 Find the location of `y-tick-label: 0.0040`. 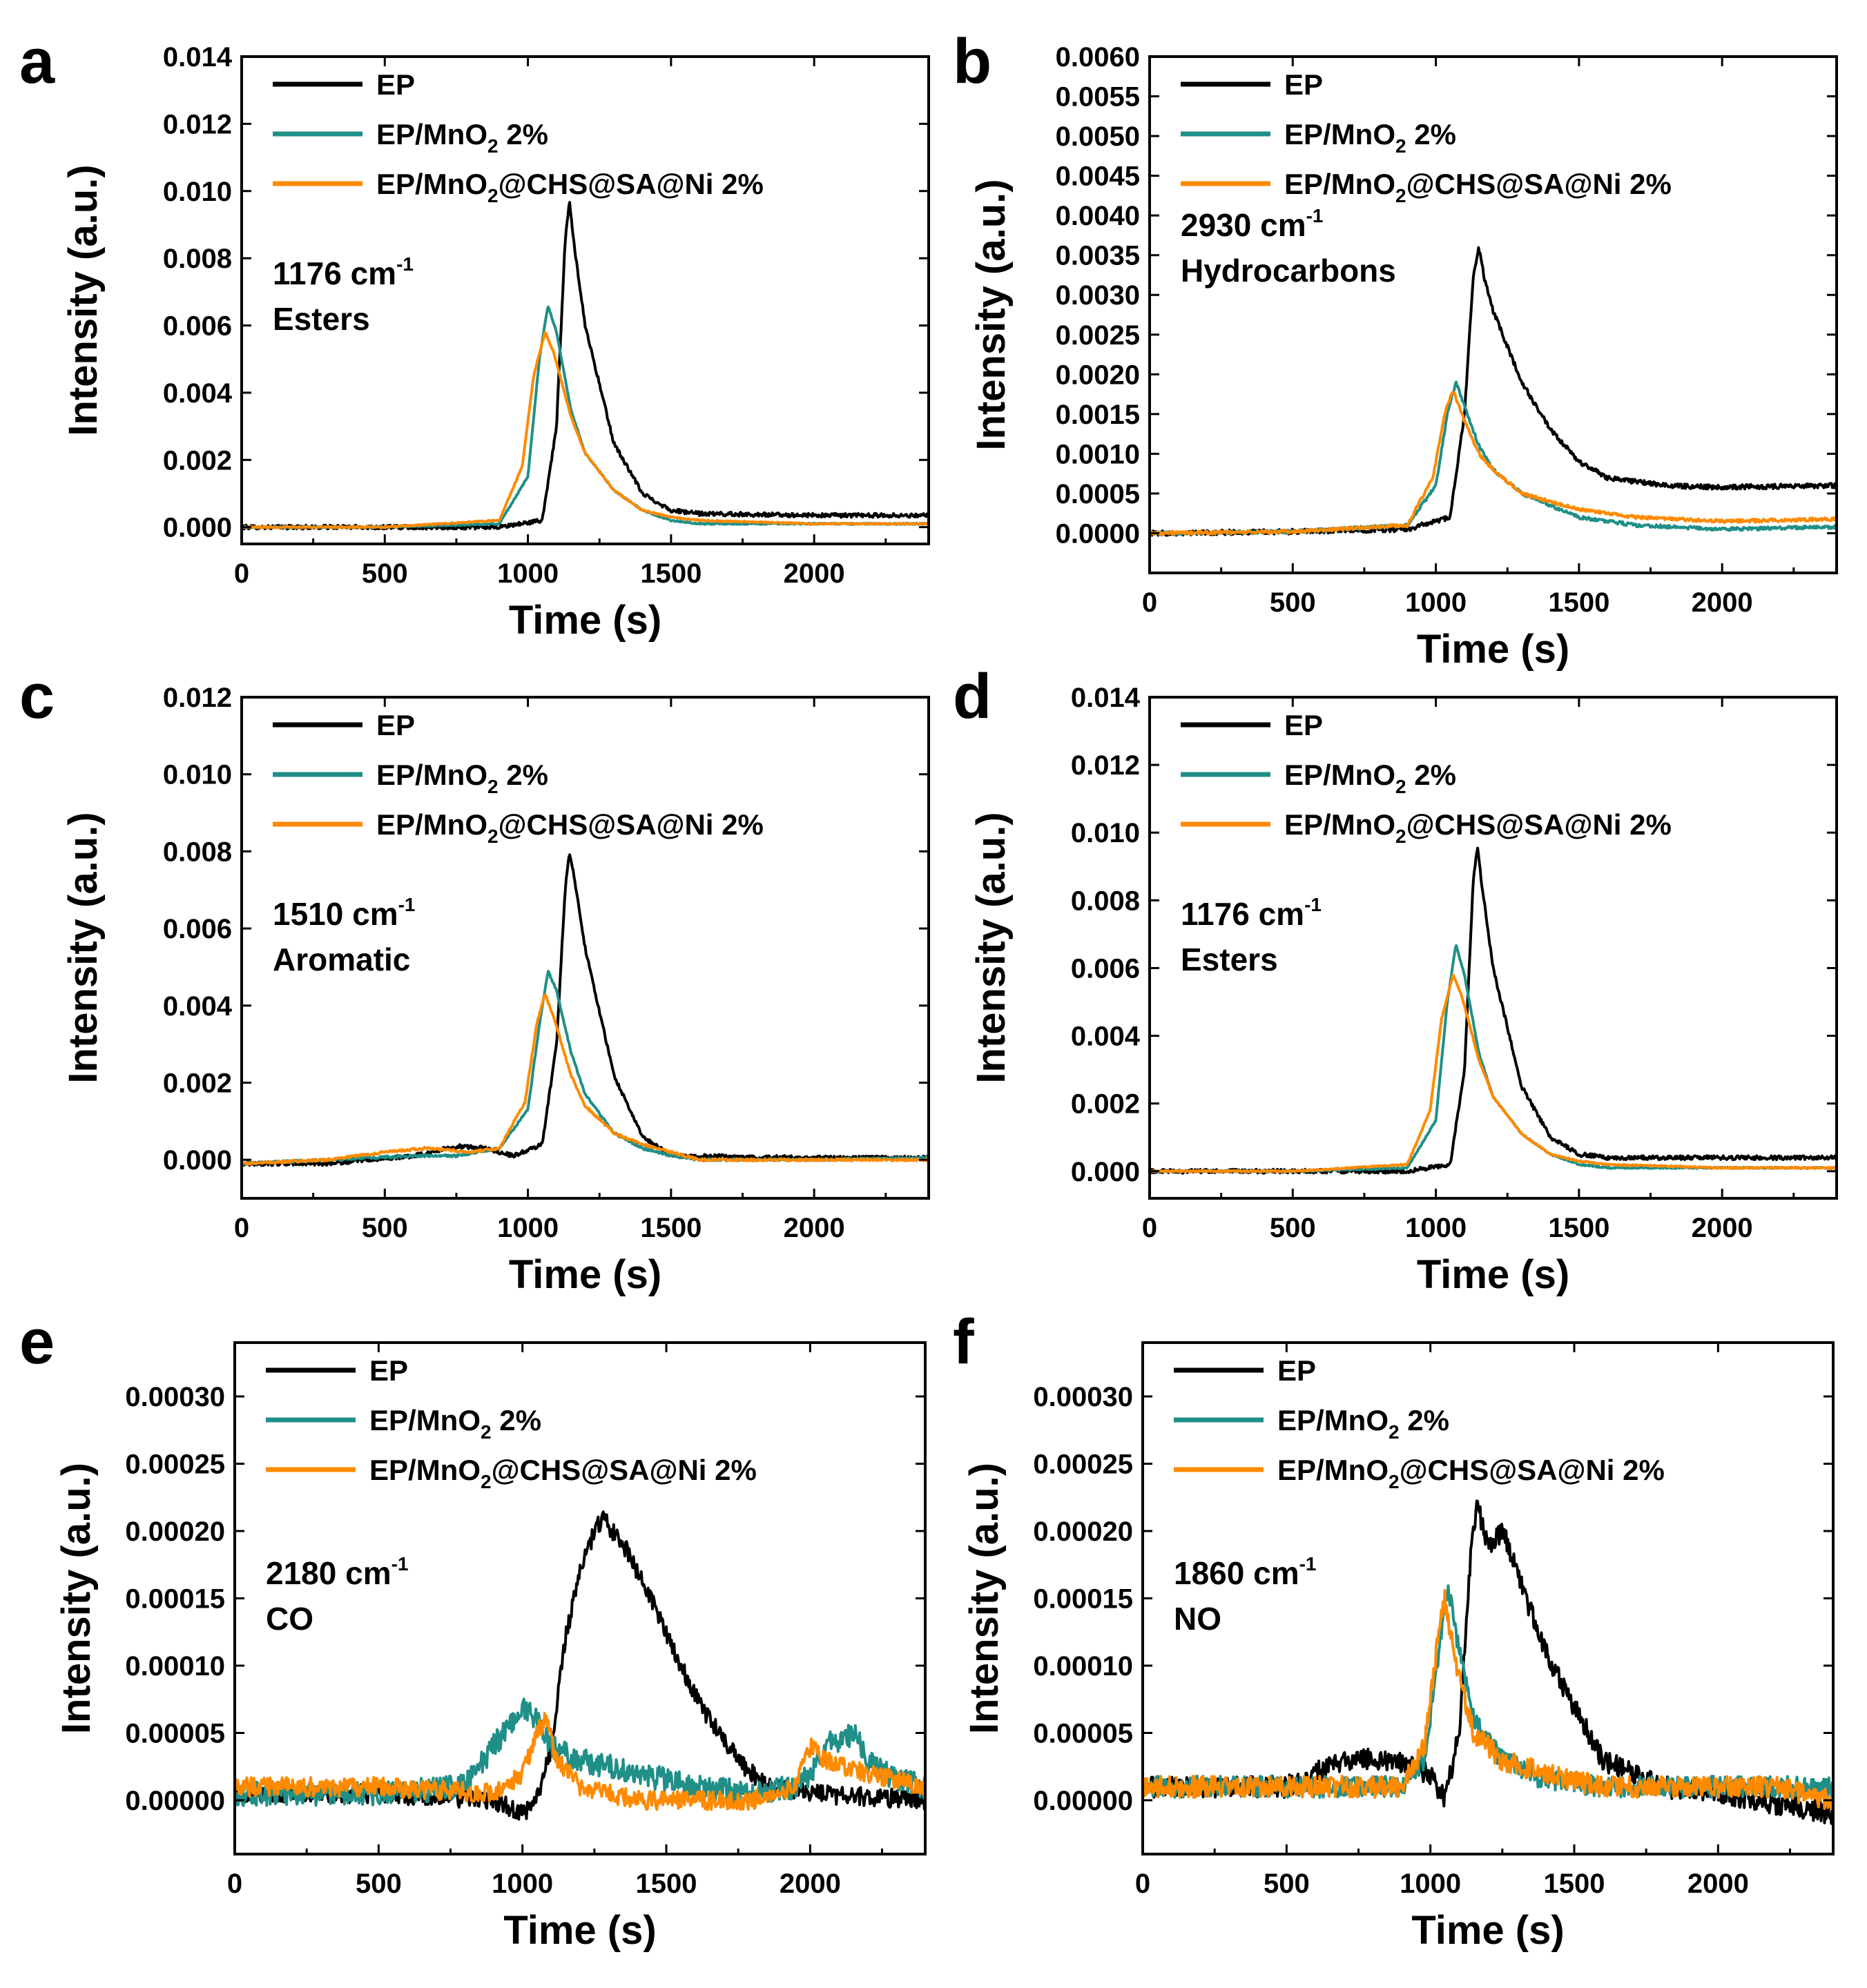

y-tick-label: 0.0040 is located at coordinates (1098, 216).